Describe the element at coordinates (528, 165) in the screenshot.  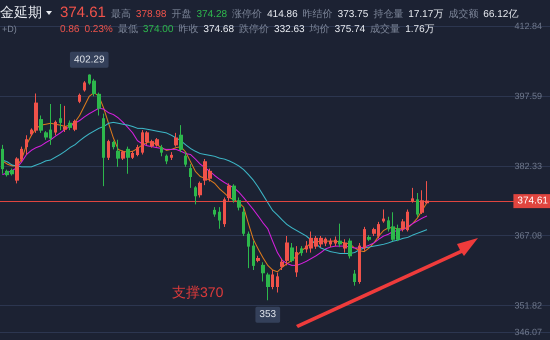
I see `y-tick-label: 382.33` at that location.